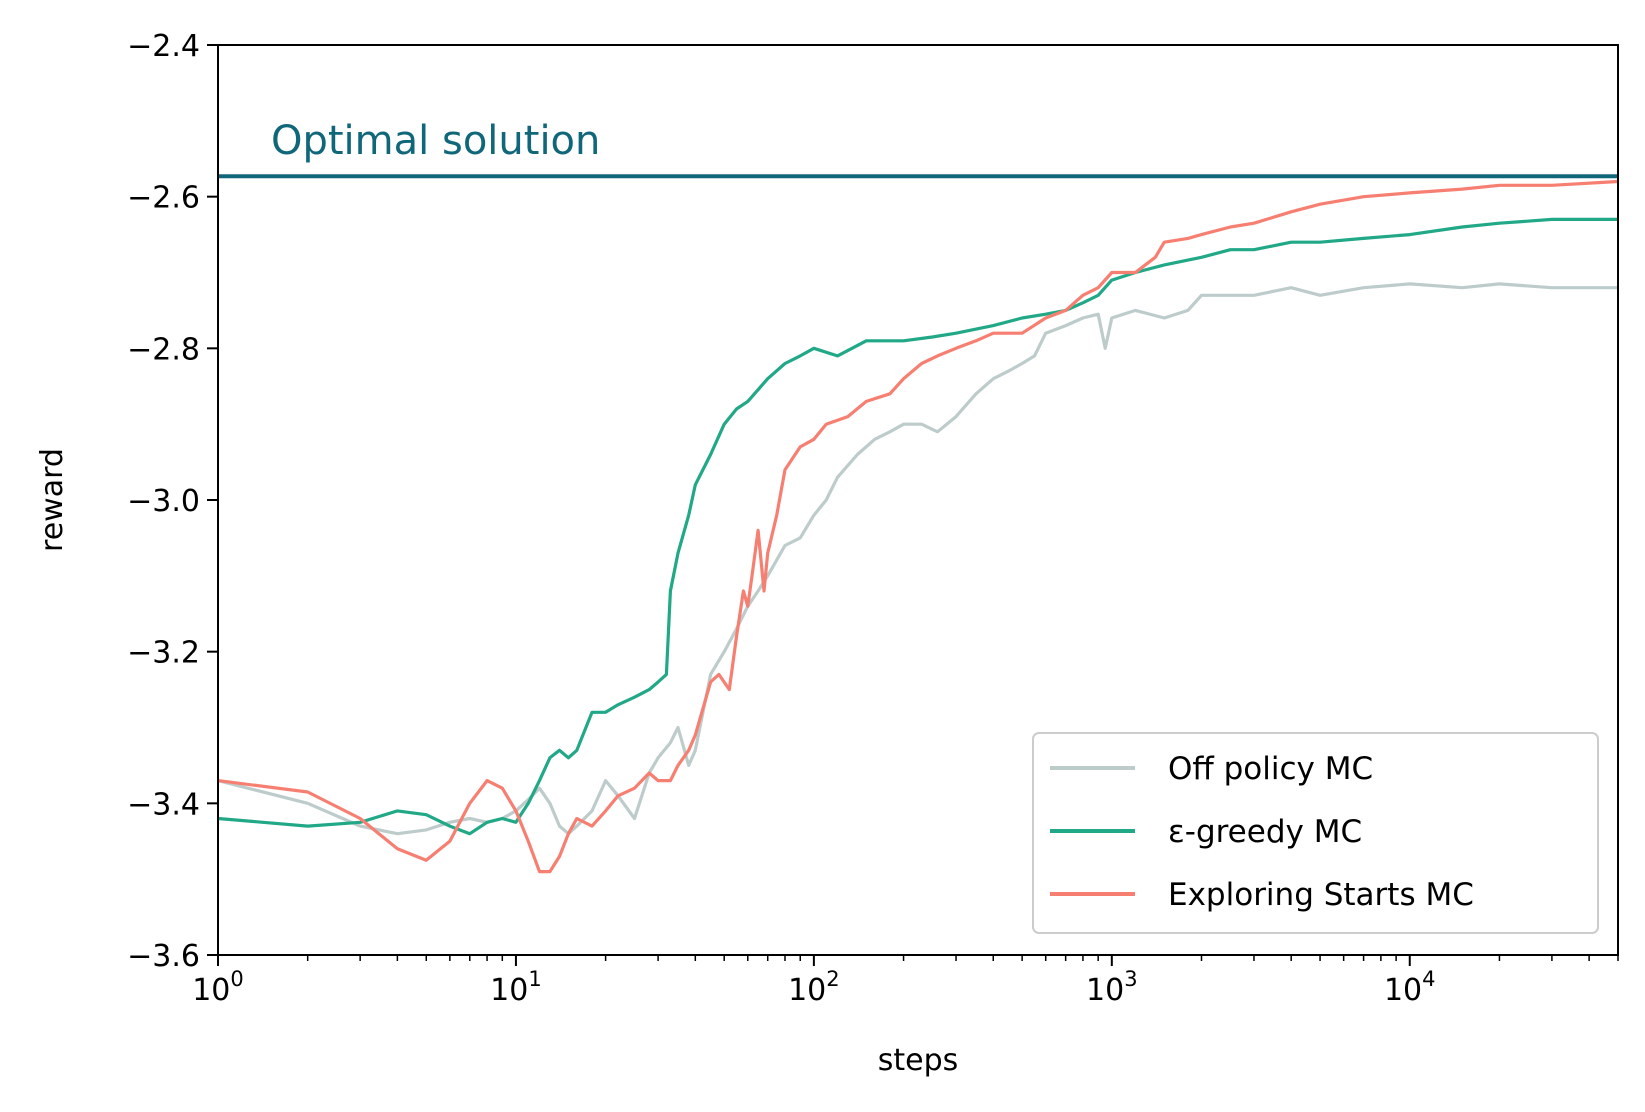 Image resolution: width=1645 pixels, height=1112 pixels. What do you see at coordinates (163, 46) in the screenshot?
I see `y-tick-label: −2.4` at bounding box center [163, 46].